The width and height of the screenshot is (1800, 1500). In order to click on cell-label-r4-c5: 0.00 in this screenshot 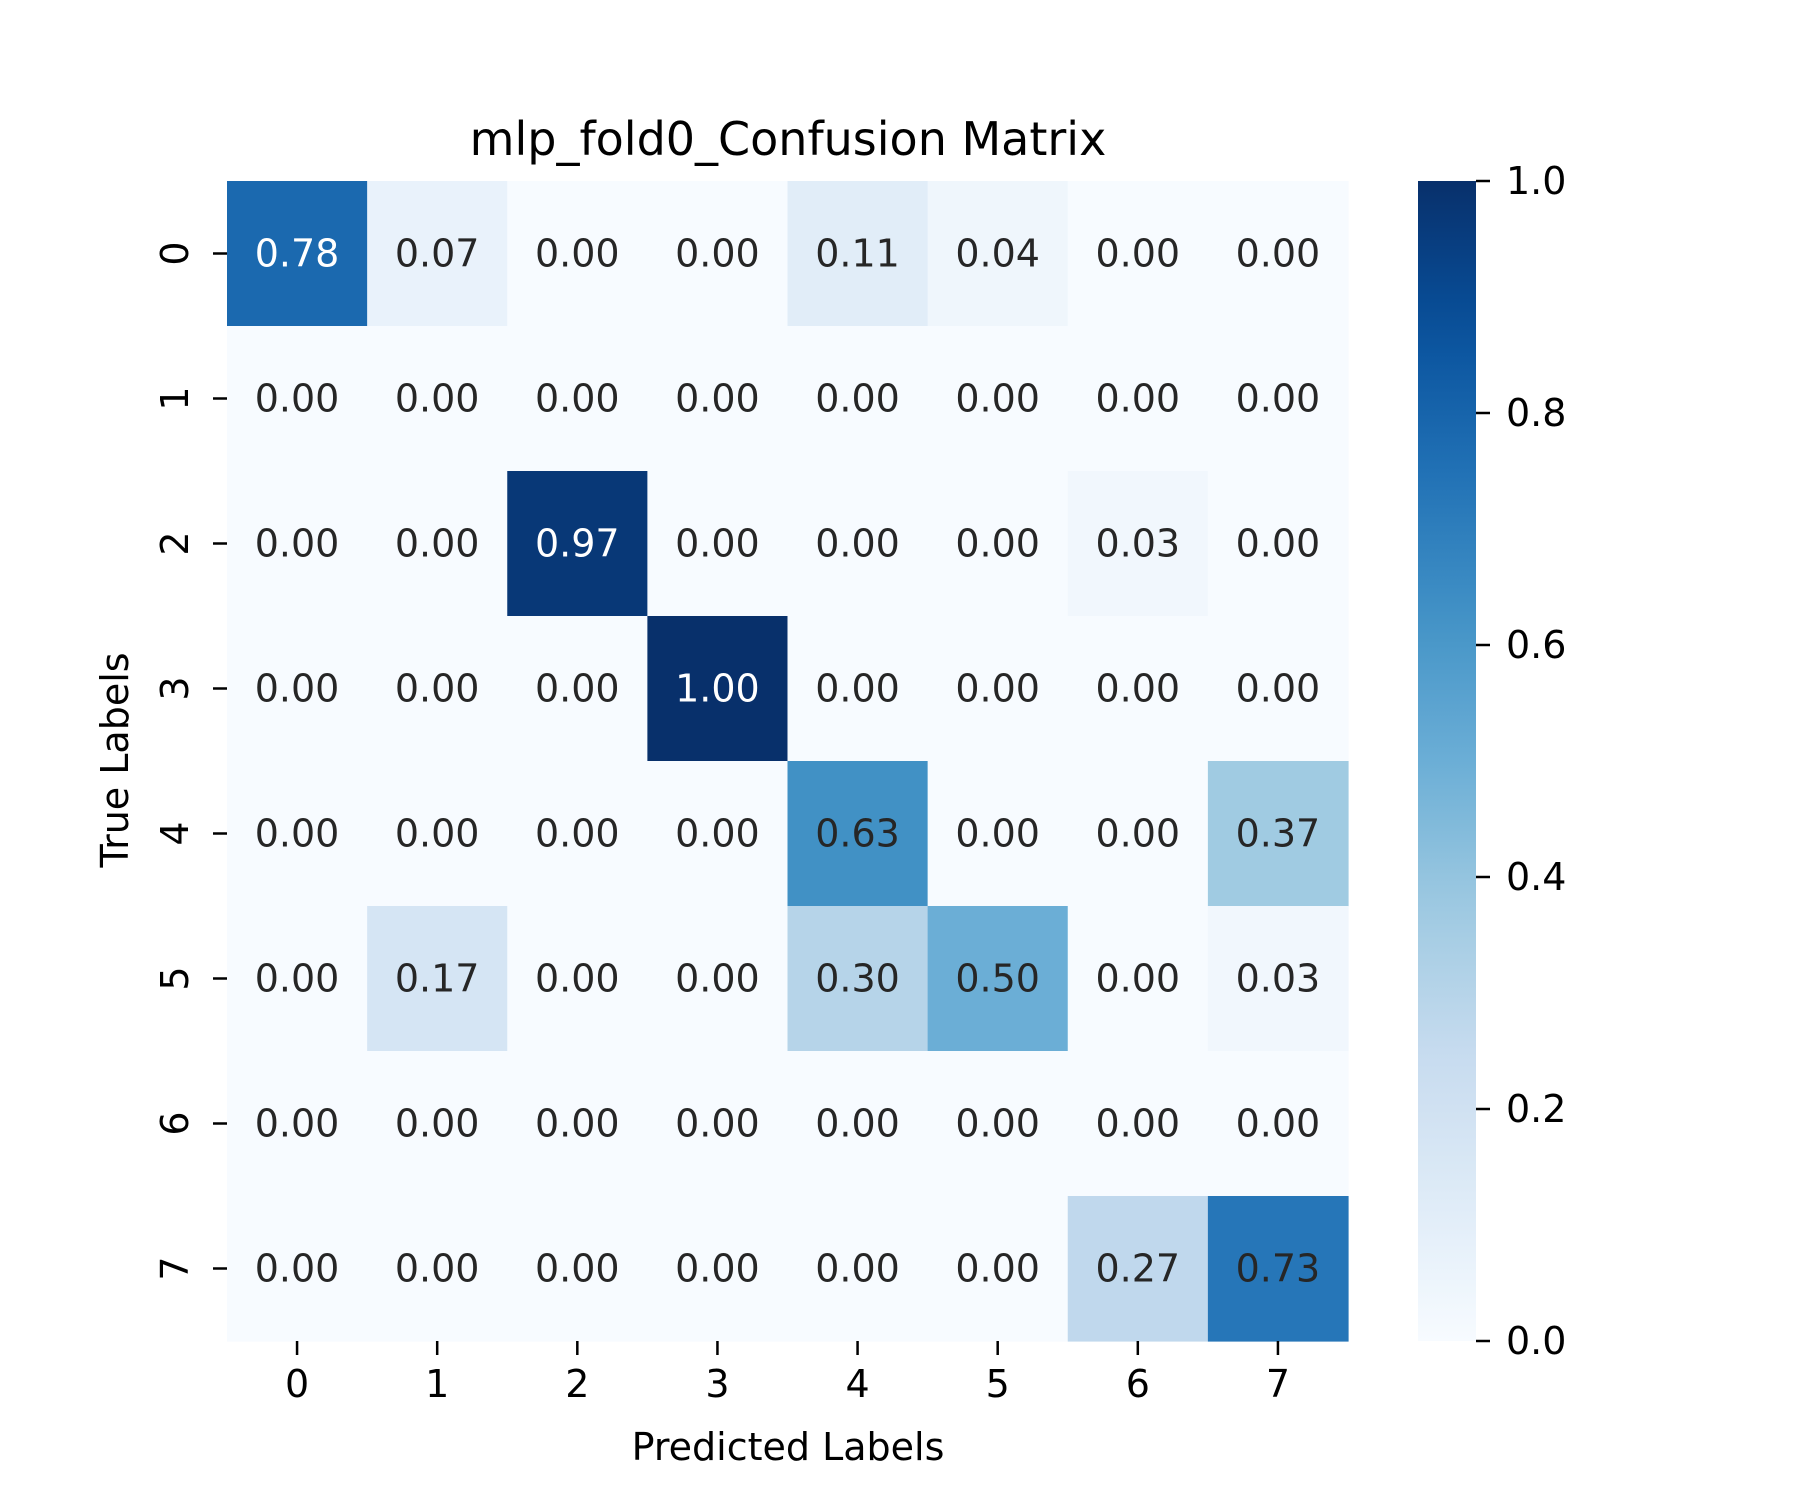, I will do `click(997, 834)`.